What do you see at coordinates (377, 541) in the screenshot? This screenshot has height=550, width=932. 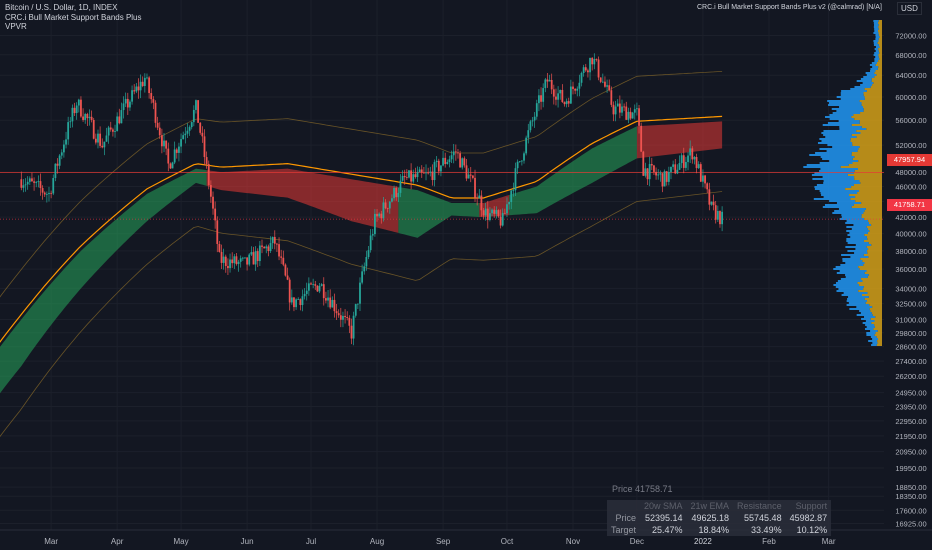 I see `x-tick-label: Aug` at bounding box center [377, 541].